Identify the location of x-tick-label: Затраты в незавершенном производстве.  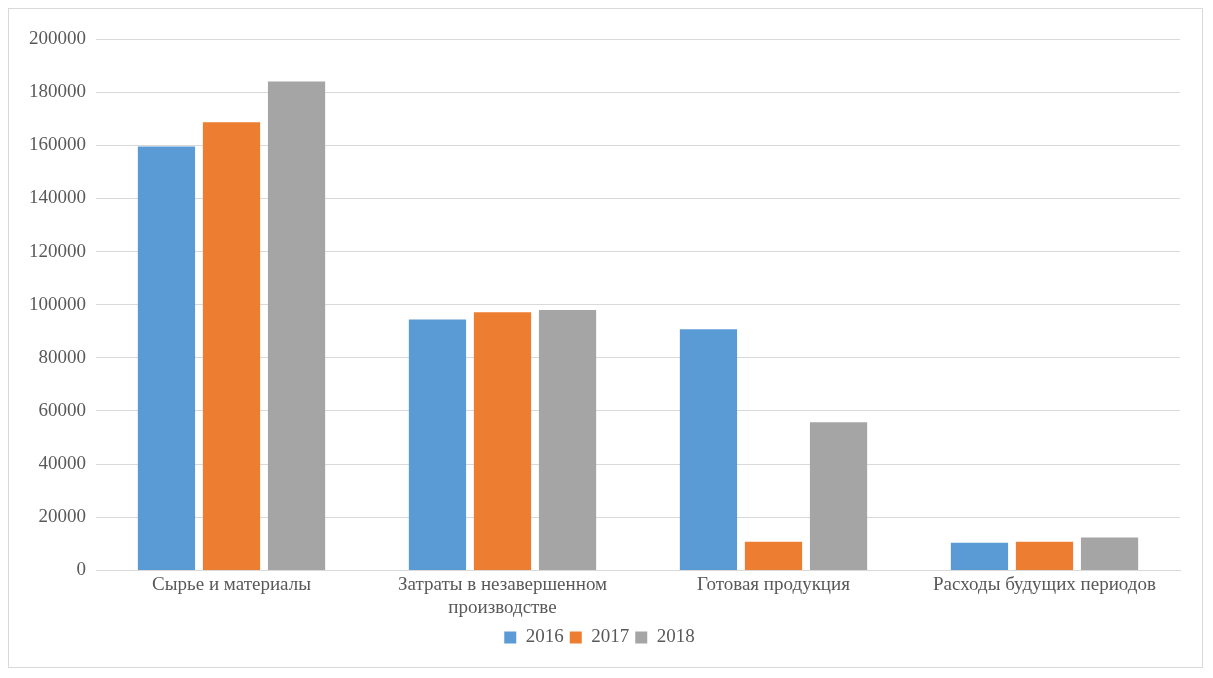
(502, 594).